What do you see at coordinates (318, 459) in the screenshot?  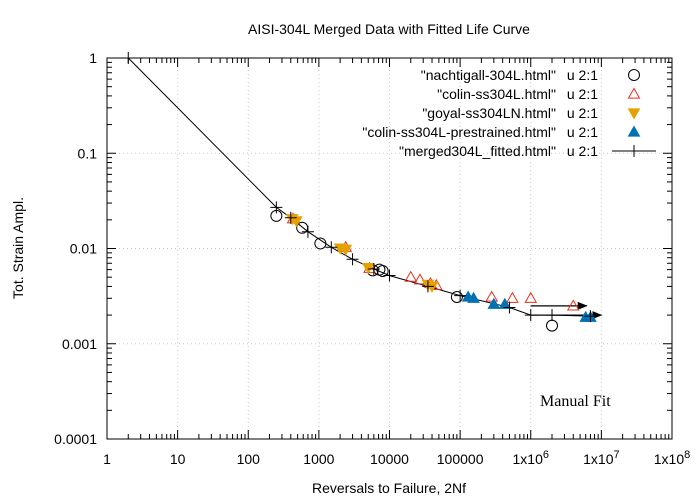 I see `x-tick-label: 1000` at bounding box center [318, 459].